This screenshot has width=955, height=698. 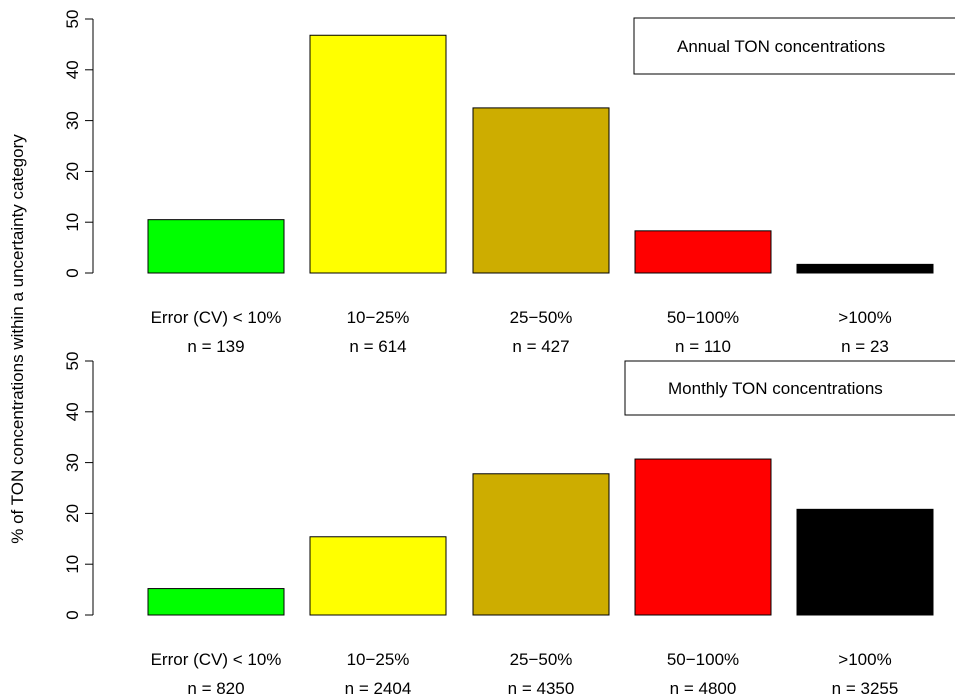 I want to click on count-label: n = 3255, so click(x=865, y=688).